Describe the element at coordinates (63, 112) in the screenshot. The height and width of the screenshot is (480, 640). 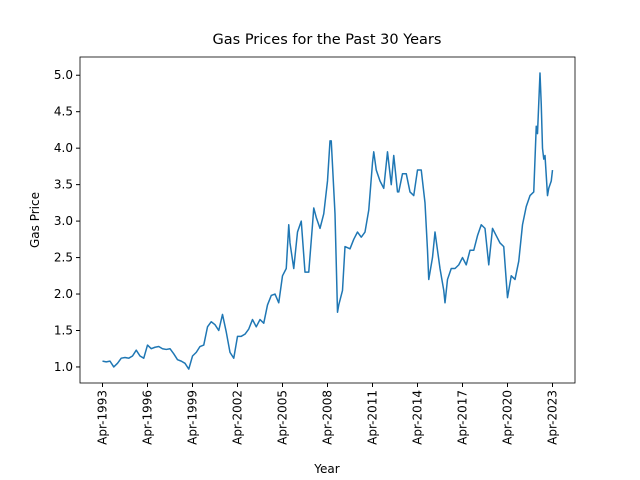
I see `y-tick-label: 4.5` at that location.